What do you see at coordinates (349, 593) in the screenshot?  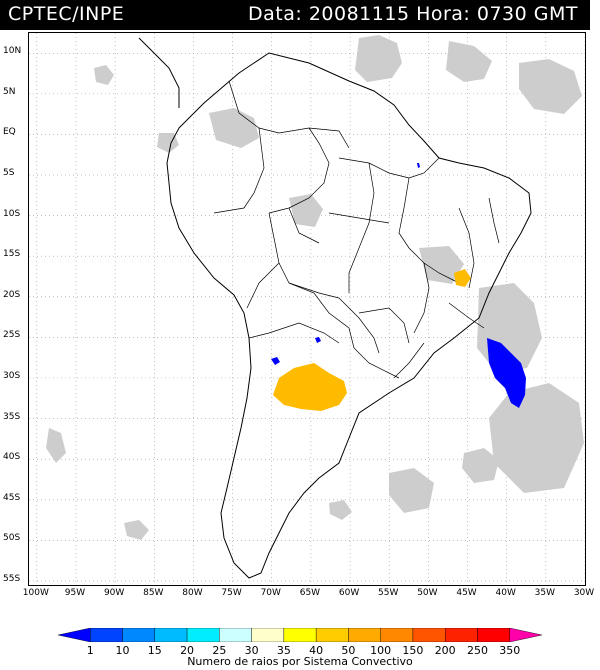 I see `lon-label: 60W` at bounding box center [349, 593].